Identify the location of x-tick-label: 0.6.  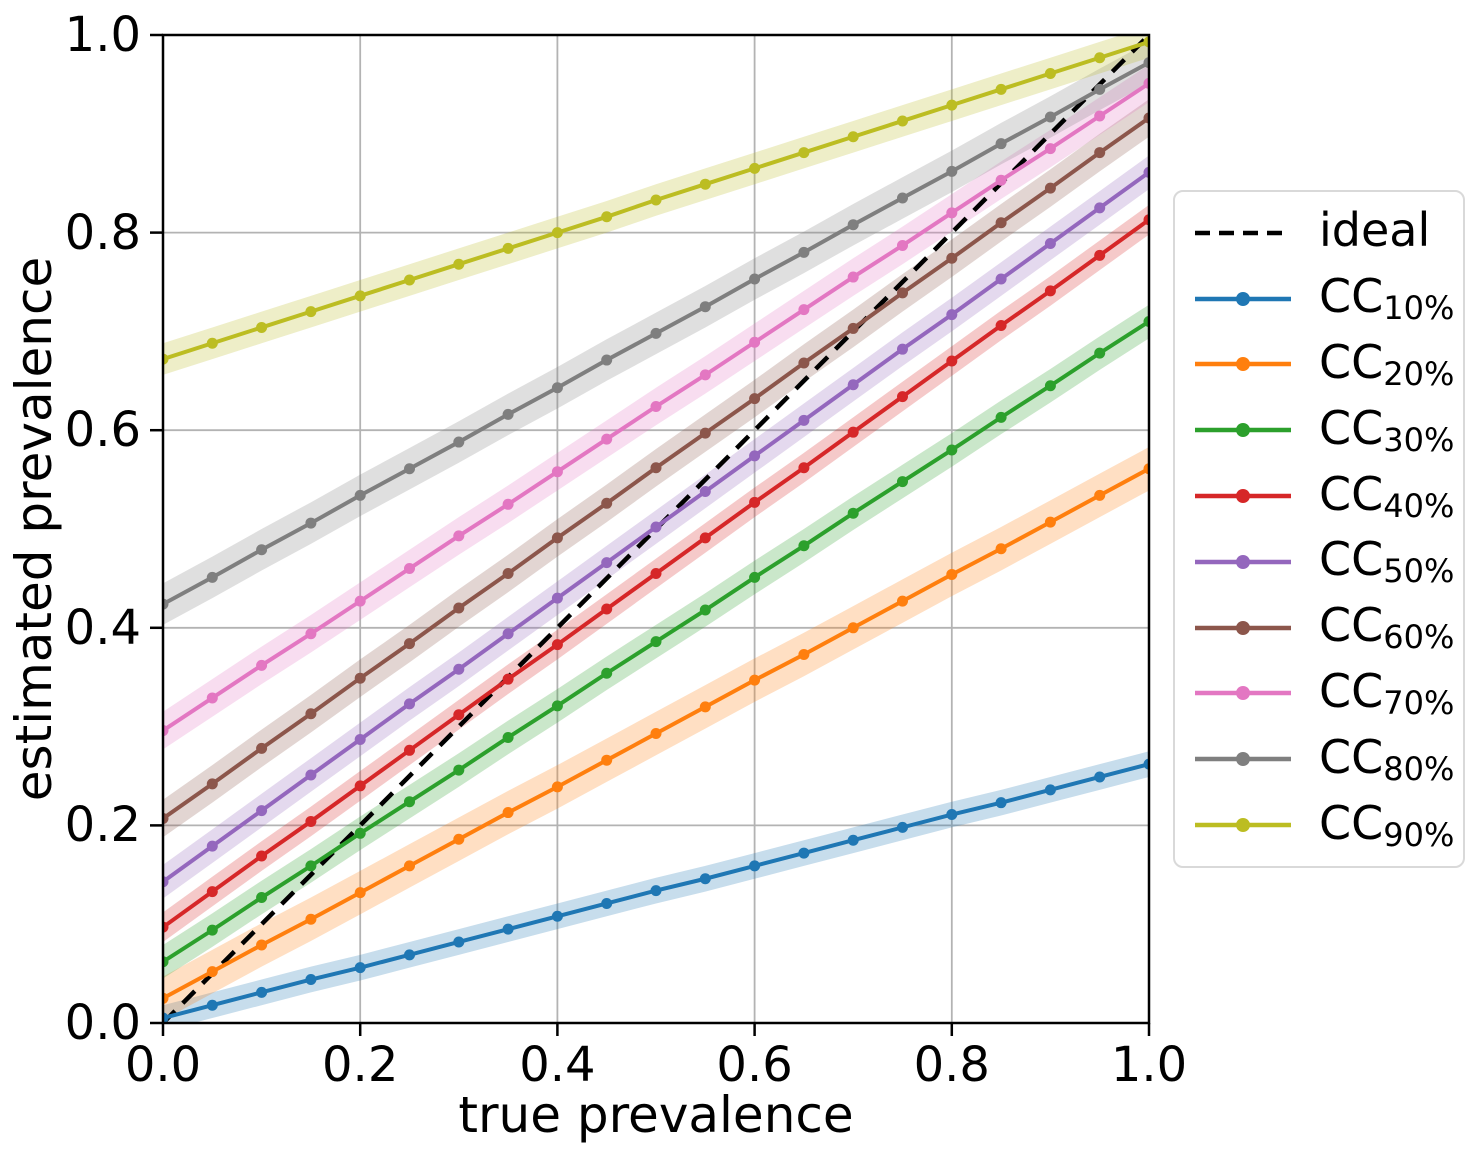
(754, 1065).